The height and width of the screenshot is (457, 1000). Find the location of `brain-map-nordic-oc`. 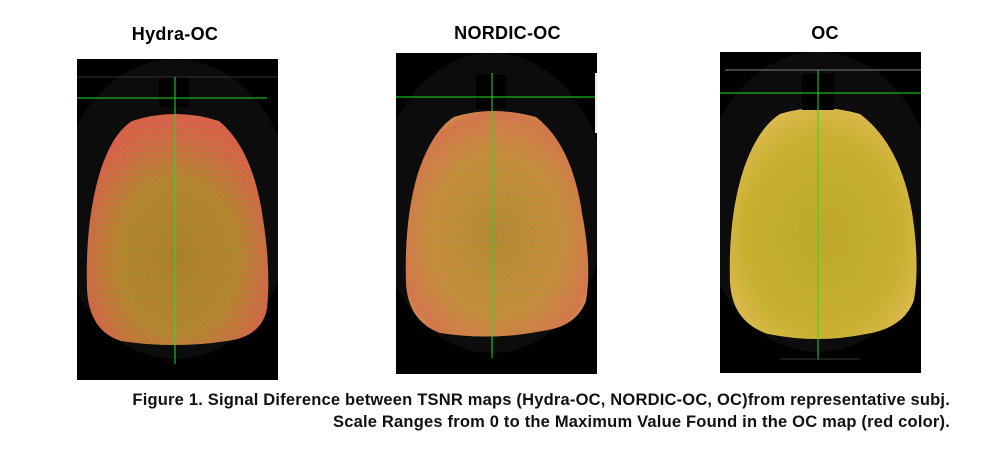

brain-map-nordic-oc is located at coordinates (496, 213).